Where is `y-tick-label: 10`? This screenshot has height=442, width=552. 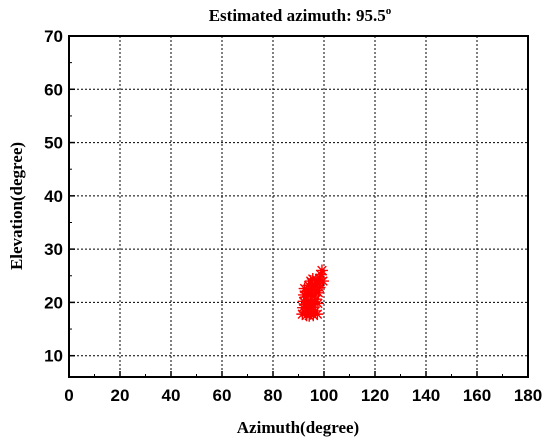
y-tick-label: 10 is located at coordinates (53, 356).